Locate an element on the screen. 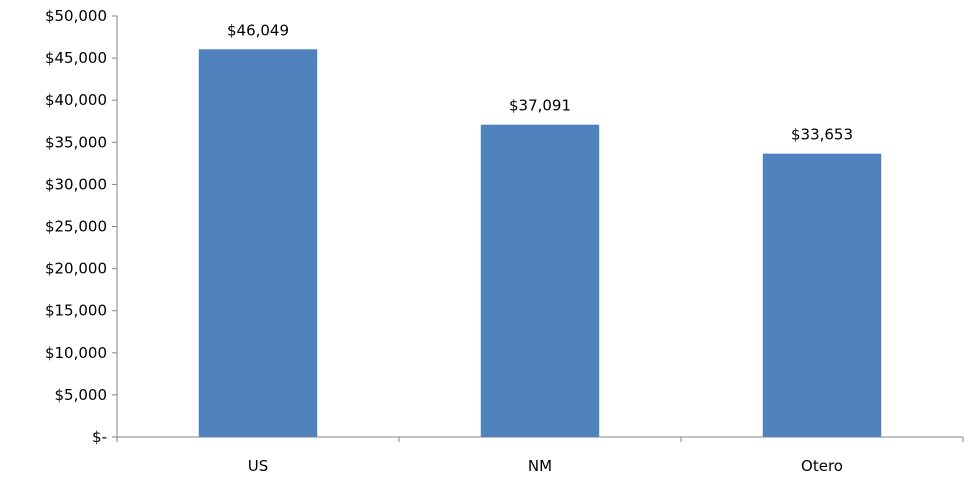 This screenshot has width=968, height=487. x-tick-label: US is located at coordinates (258, 466).